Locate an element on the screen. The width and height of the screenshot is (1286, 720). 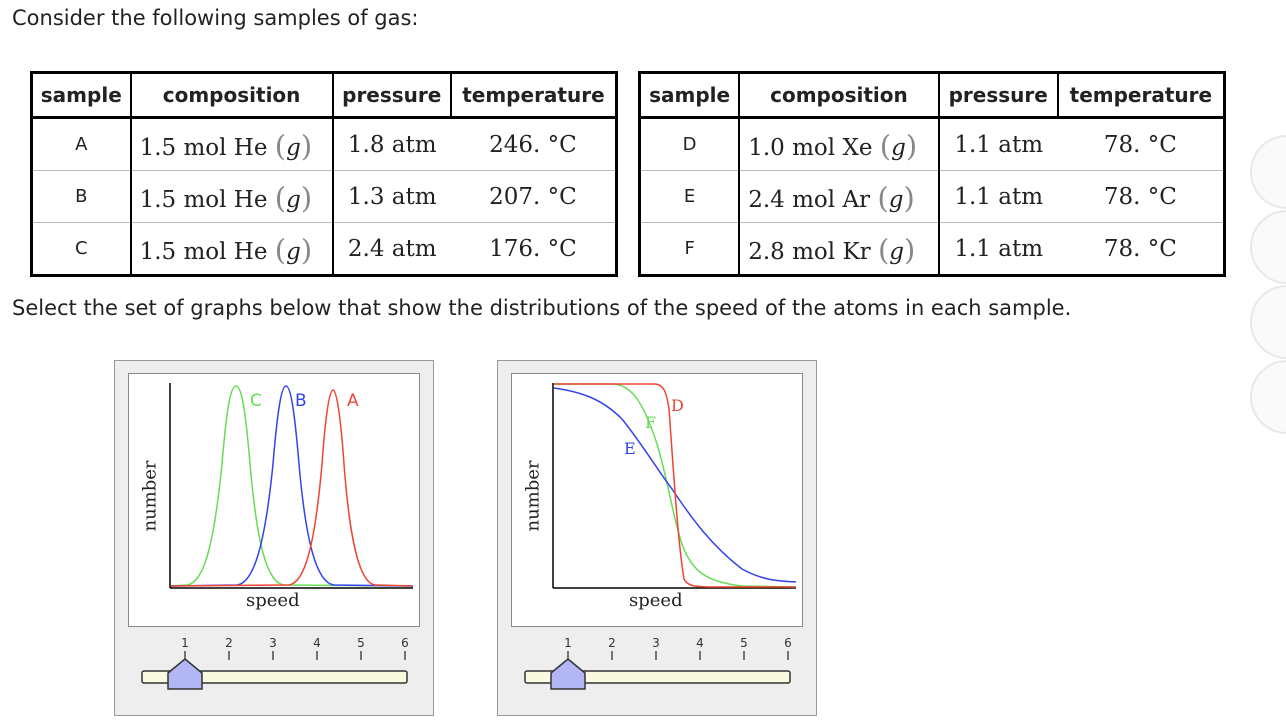
table-row: B 1.5 mol He (g) 1.3 atm 207. °C is located at coordinates (324, 196).